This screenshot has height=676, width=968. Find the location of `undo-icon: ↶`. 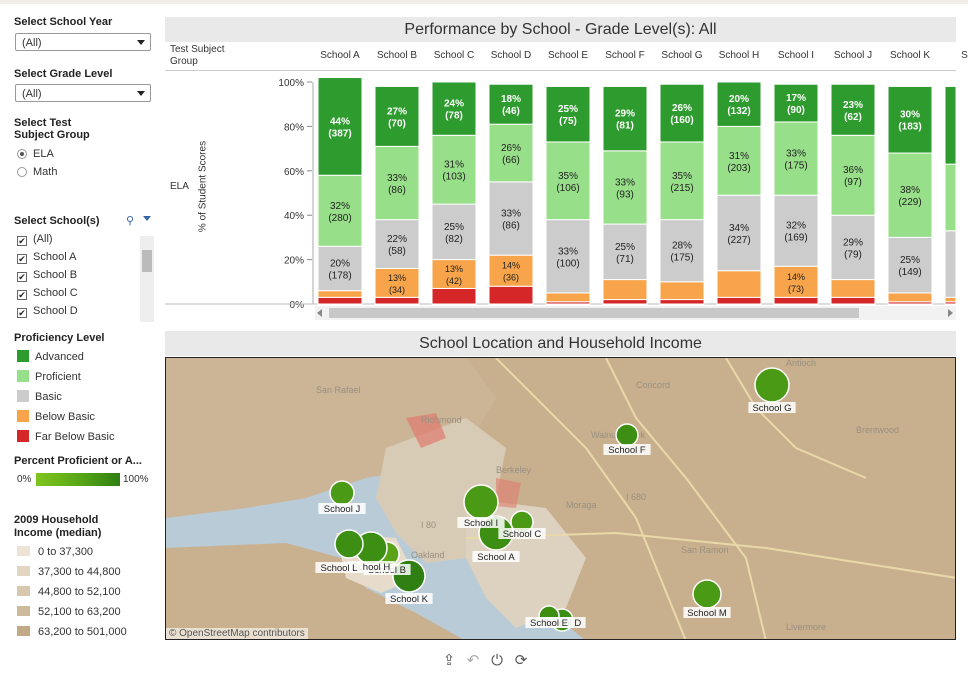

undo-icon: ↶ is located at coordinates (473, 660).